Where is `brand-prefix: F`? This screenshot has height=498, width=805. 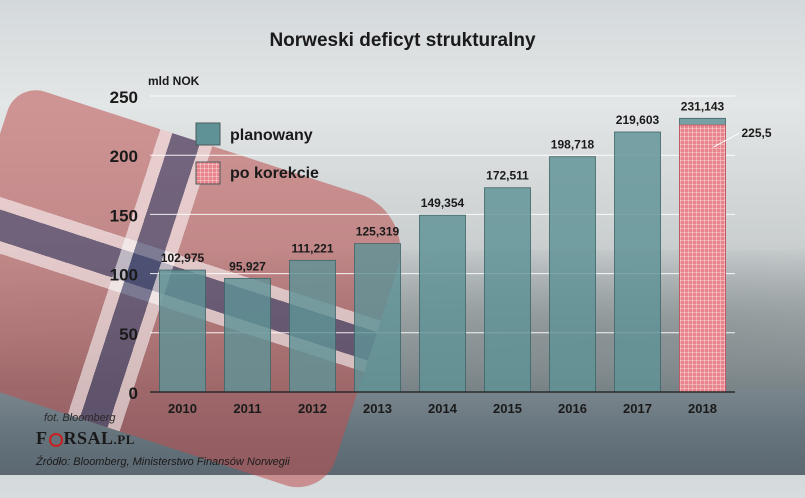
brand-prefix: F is located at coordinates (42, 438).